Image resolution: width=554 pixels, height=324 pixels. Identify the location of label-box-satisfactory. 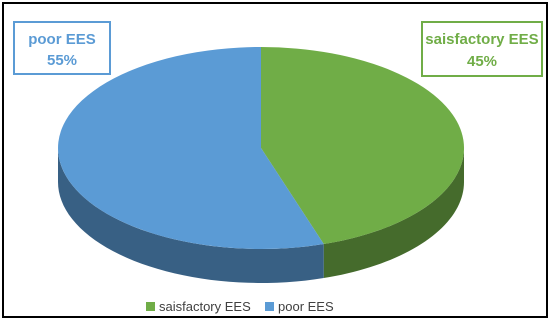
(482, 49).